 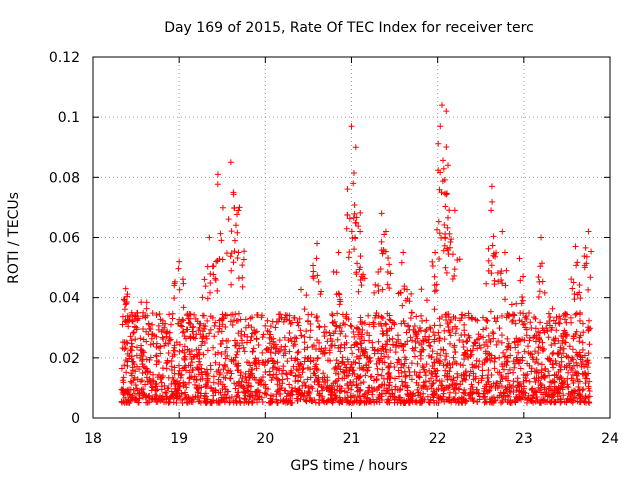 I want to click on y-tick-label: 0.12, so click(x=64, y=58).